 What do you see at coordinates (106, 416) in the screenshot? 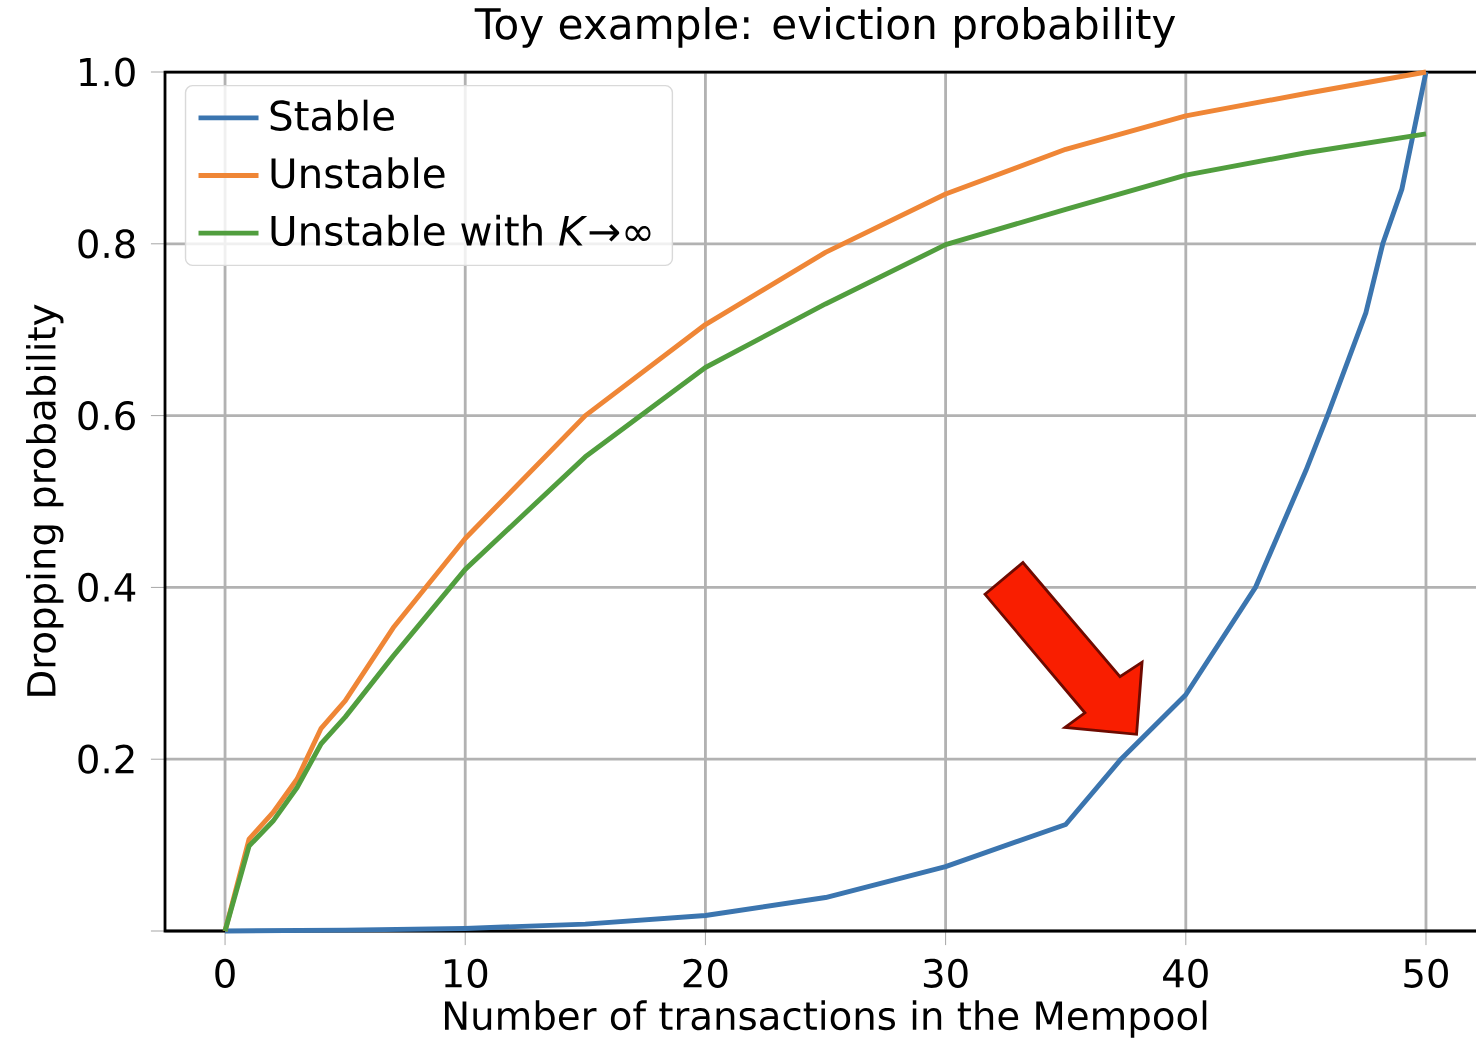
I see `y-tick-label: 0.6` at bounding box center [106, 416].